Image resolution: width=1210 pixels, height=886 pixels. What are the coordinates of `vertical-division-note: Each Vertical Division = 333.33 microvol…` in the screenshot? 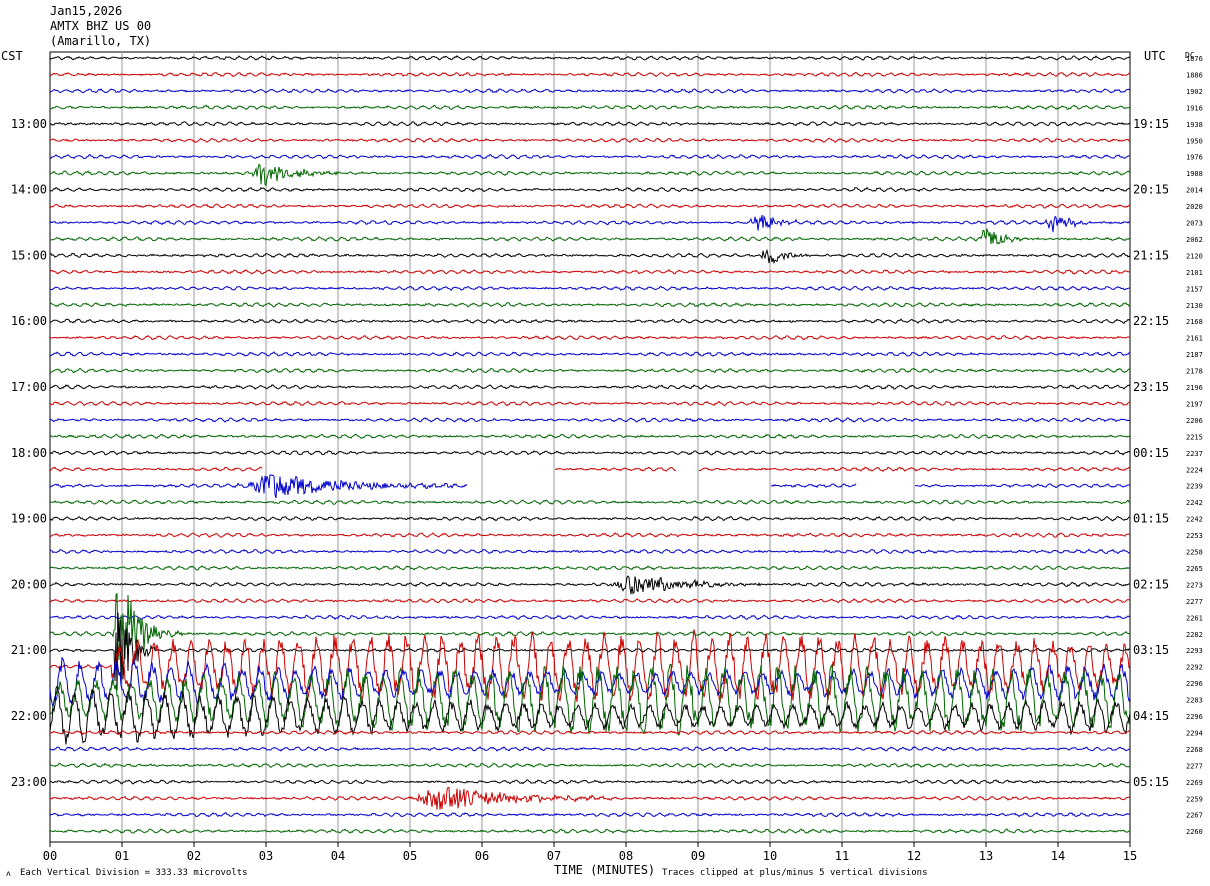 It's located at (134, 873).